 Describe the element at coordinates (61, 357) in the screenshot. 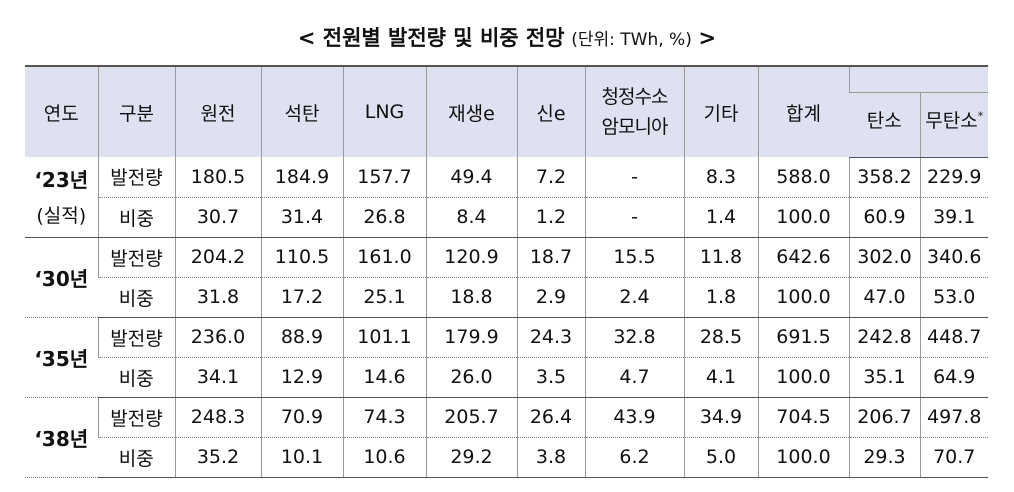

I see `year-cell-2035: ‘35년` at that location.